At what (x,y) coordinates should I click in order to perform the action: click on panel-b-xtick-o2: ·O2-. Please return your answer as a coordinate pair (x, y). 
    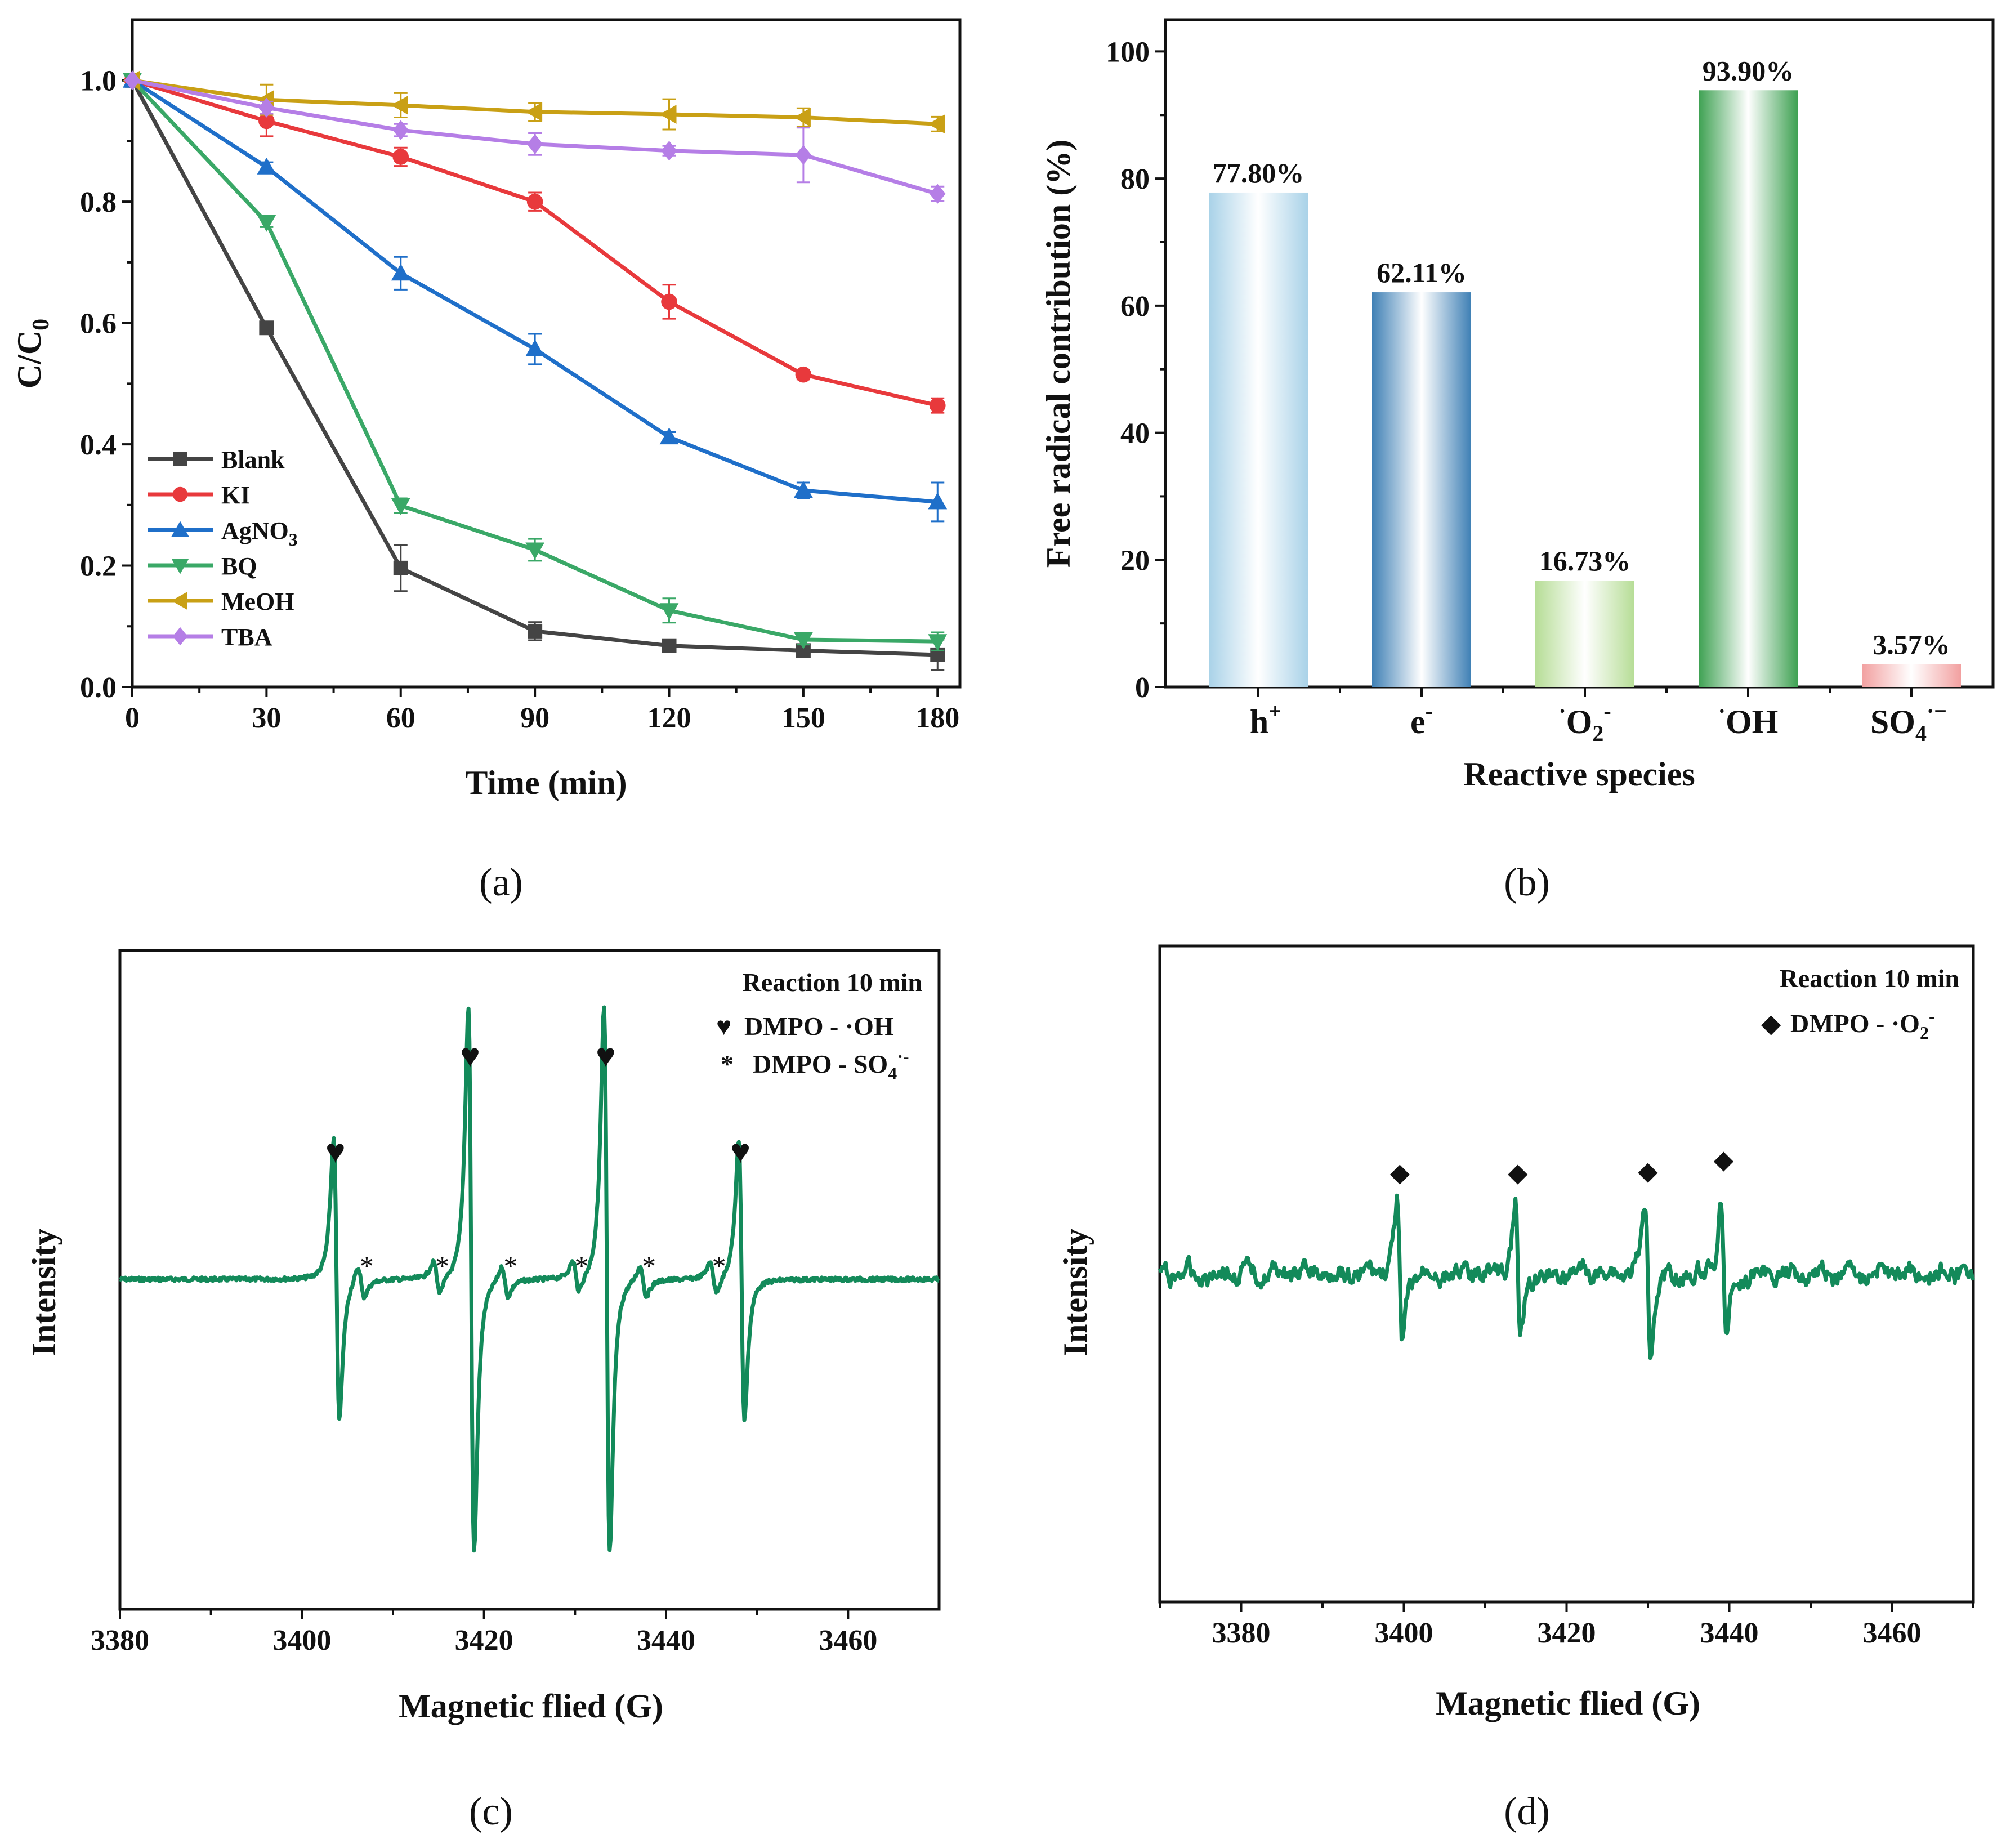
    Looking at the image, I should click on (1584, 722).